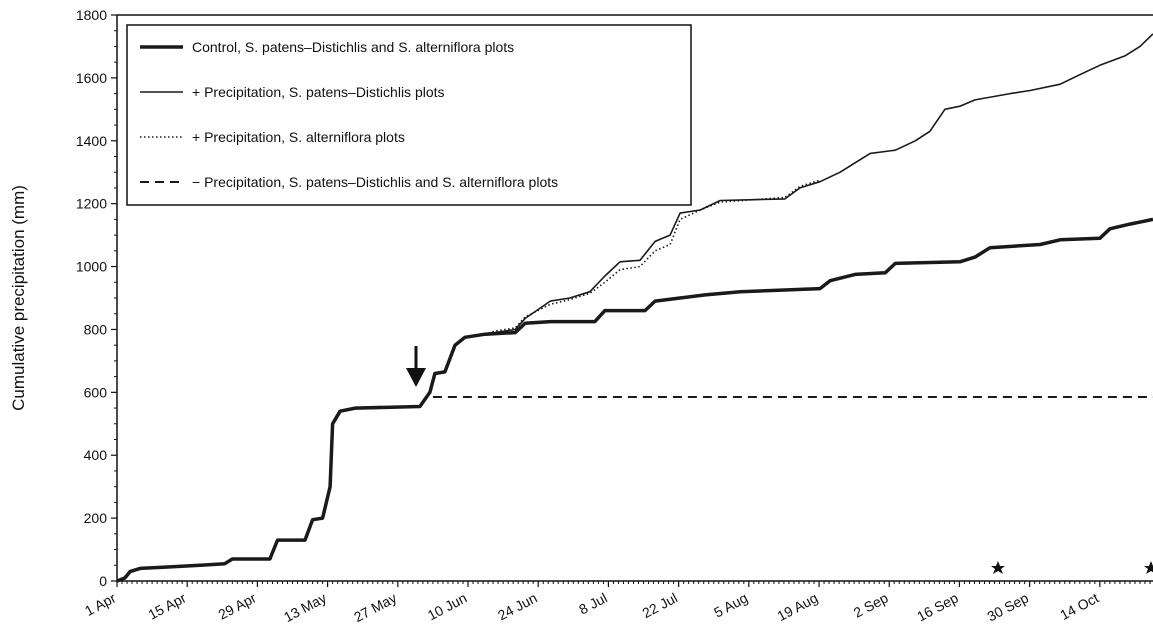 Image resolution: width=1153 pixels, height=641 pixels. What do you see at coordinates (660, 606) in the screenshot?
I see `x-tick-label: 22 Jul` at bounding box center [660, 606].